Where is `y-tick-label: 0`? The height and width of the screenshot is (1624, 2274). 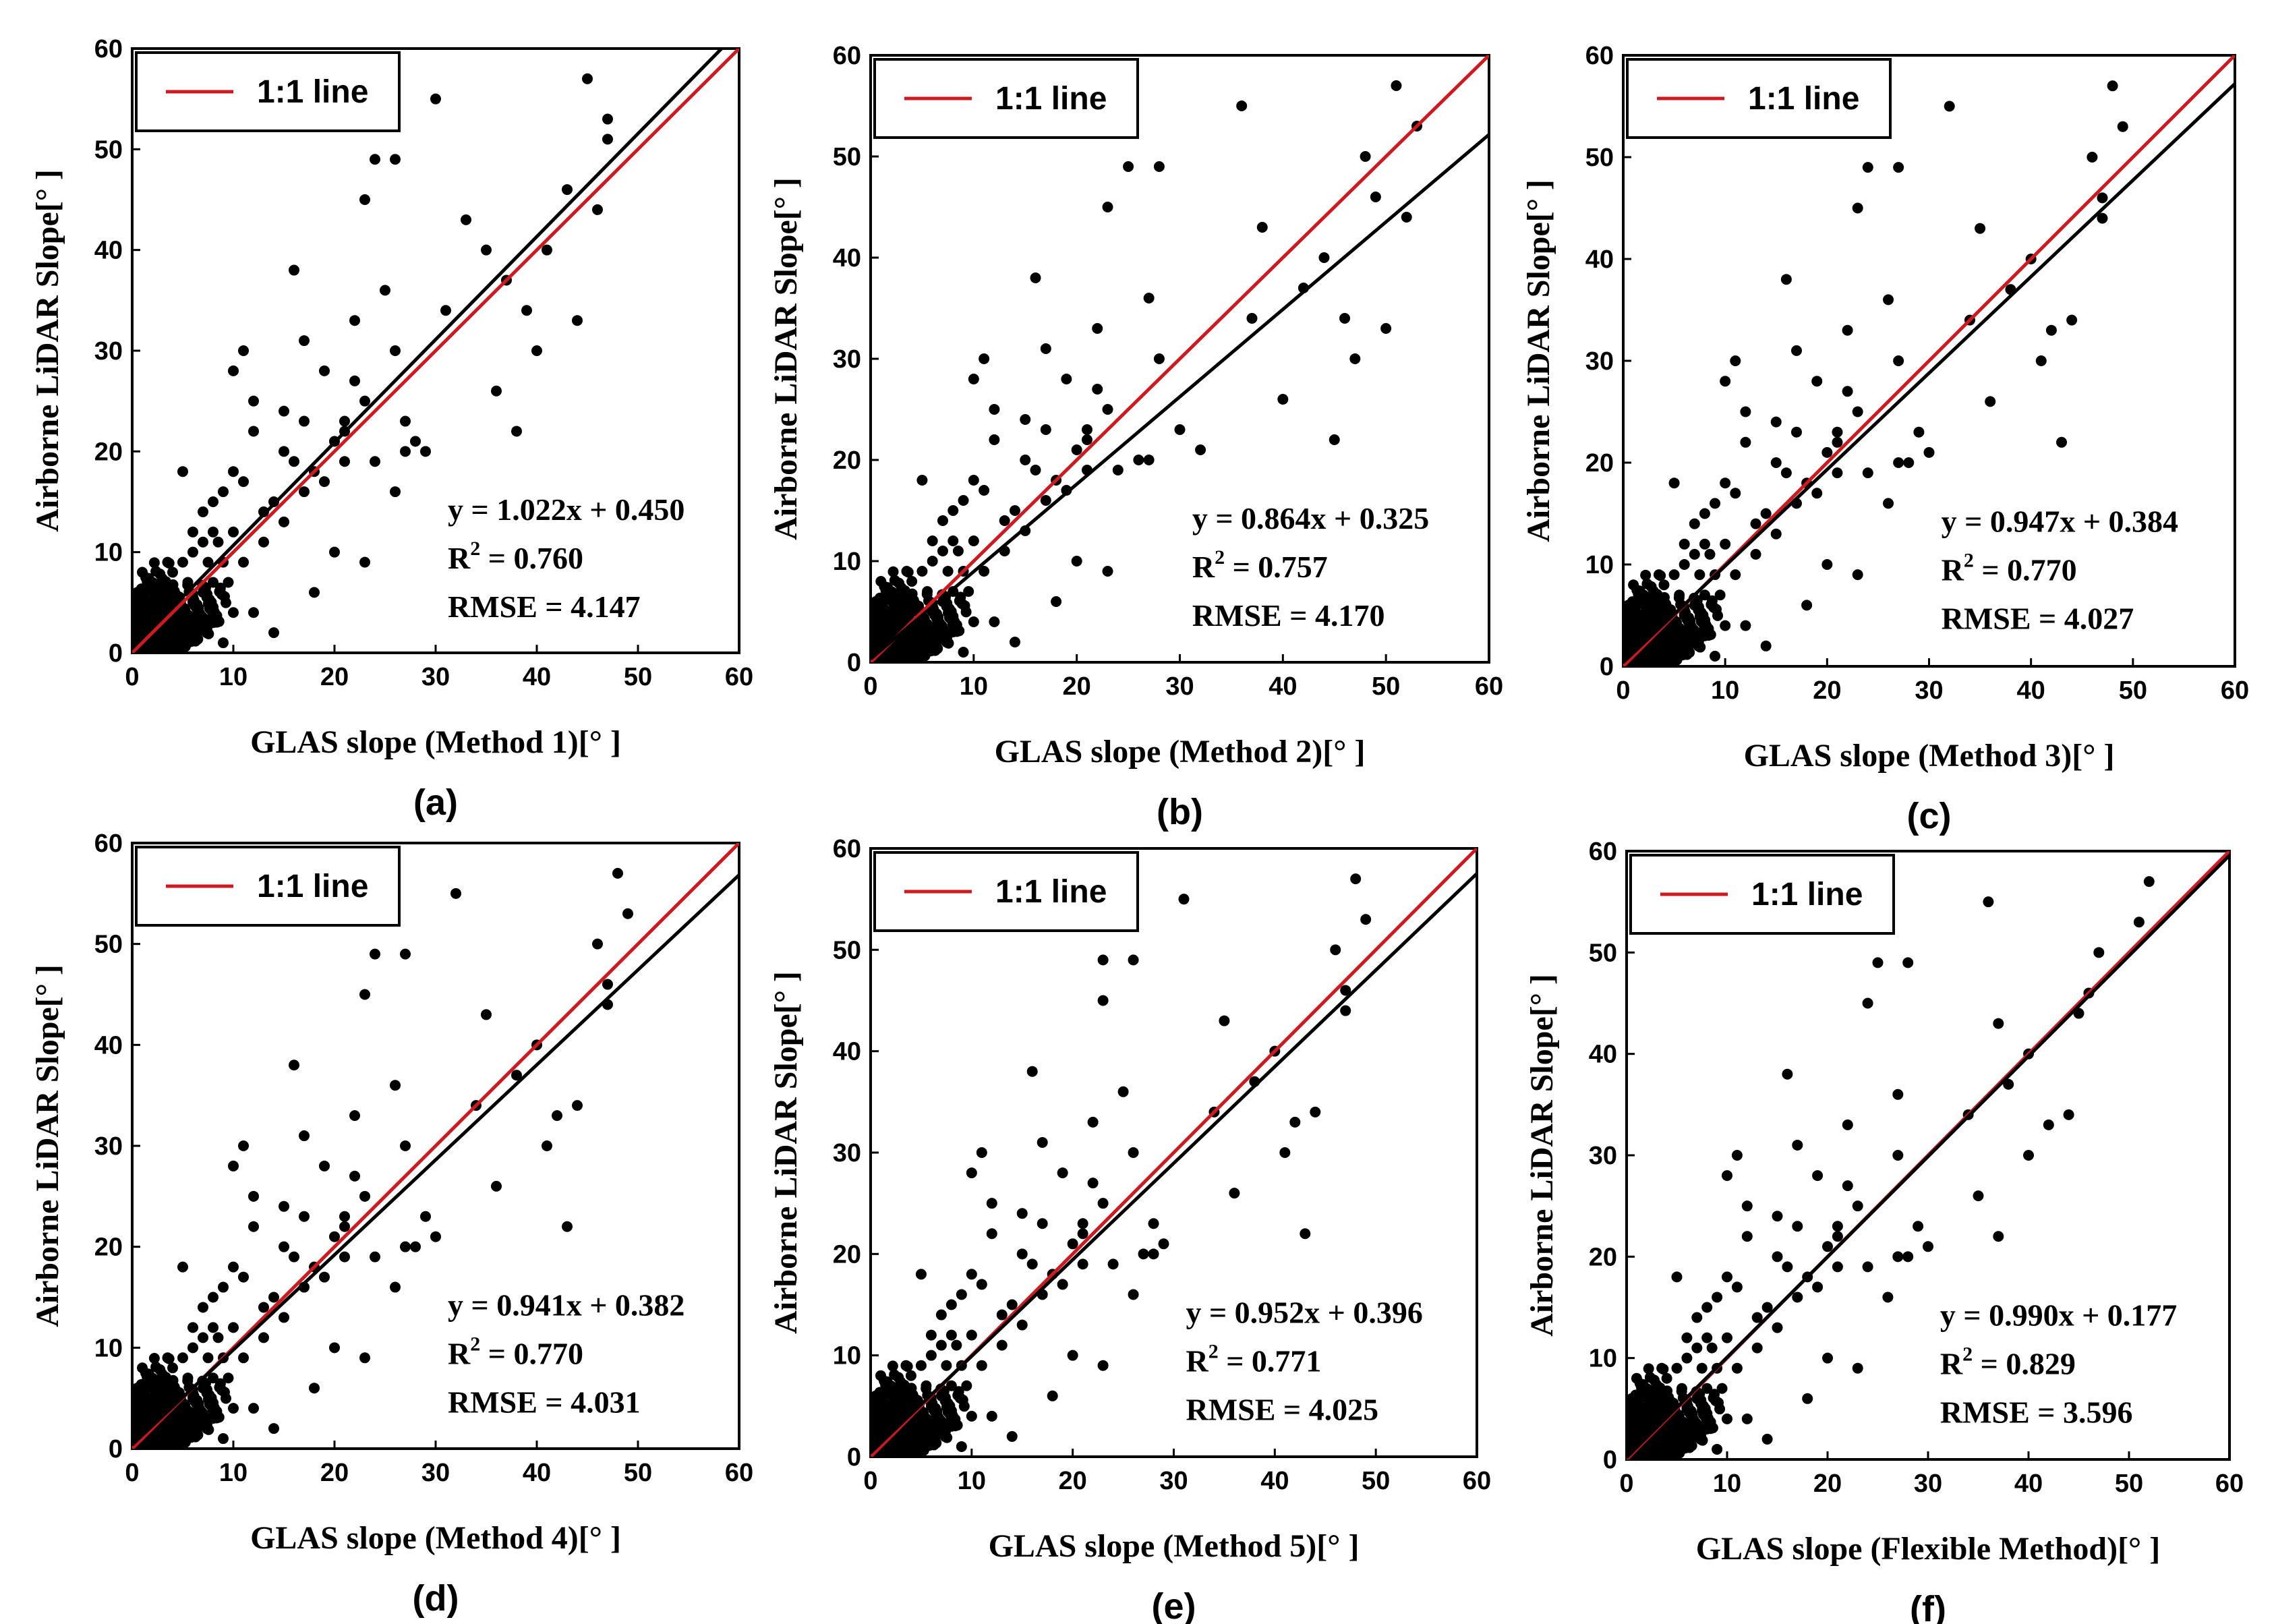 y-tick-label: 0 is located at coordinates (116, 653).